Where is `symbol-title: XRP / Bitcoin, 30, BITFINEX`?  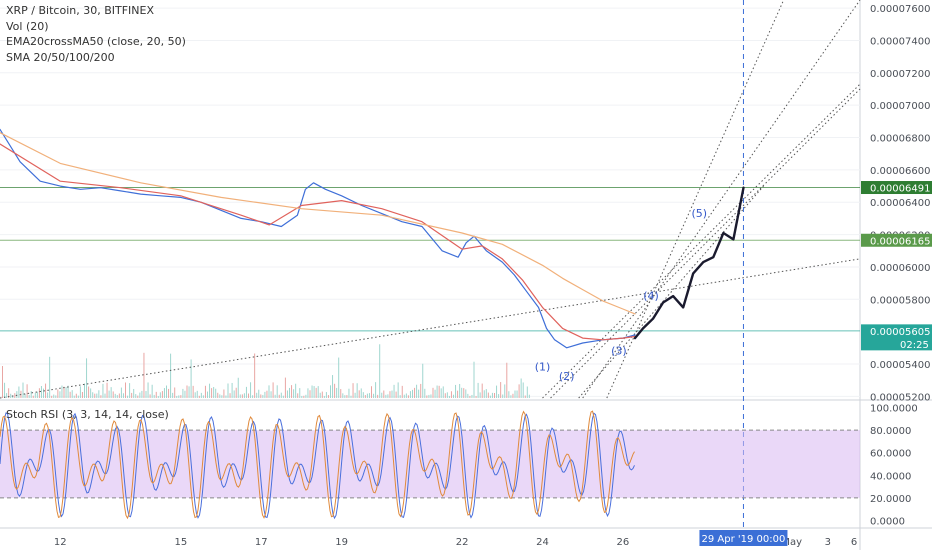 symbol-title: XRP / Bitcoin, 30, BITFINEX is located at coordinates (80, 10).